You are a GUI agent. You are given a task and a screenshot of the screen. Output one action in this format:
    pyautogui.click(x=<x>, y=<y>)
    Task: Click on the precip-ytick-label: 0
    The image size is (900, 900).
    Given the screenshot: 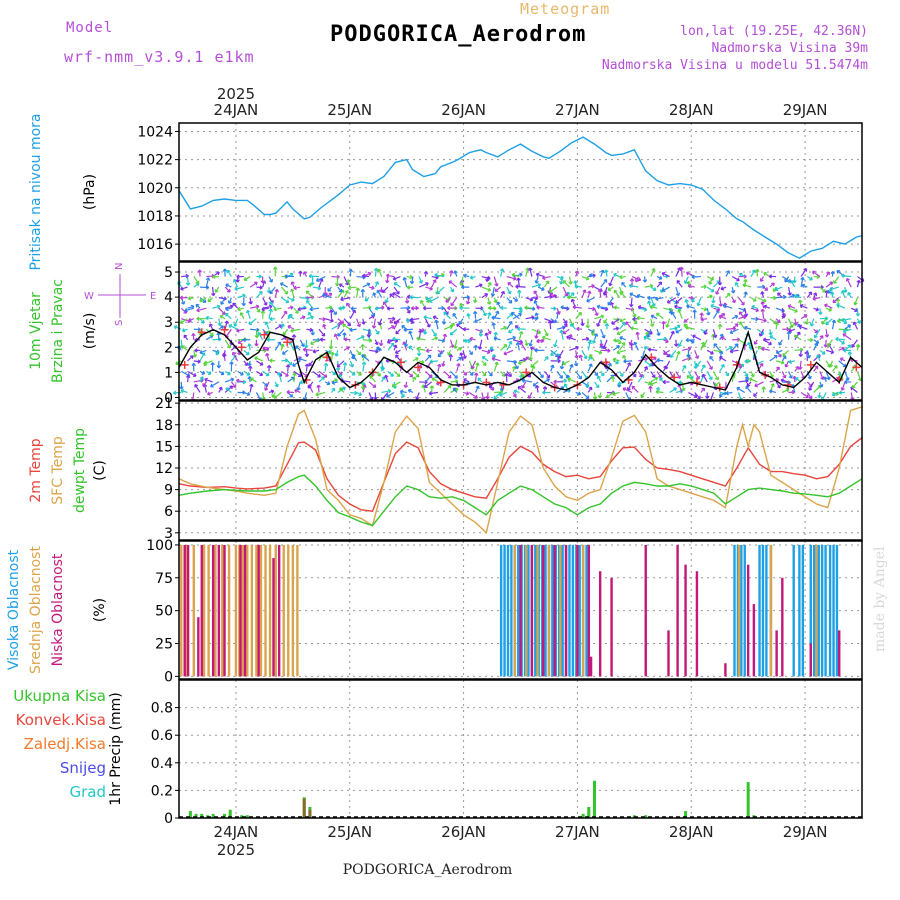 What is the action you would take?
    pyautogui.click(x=168, y=819)
    